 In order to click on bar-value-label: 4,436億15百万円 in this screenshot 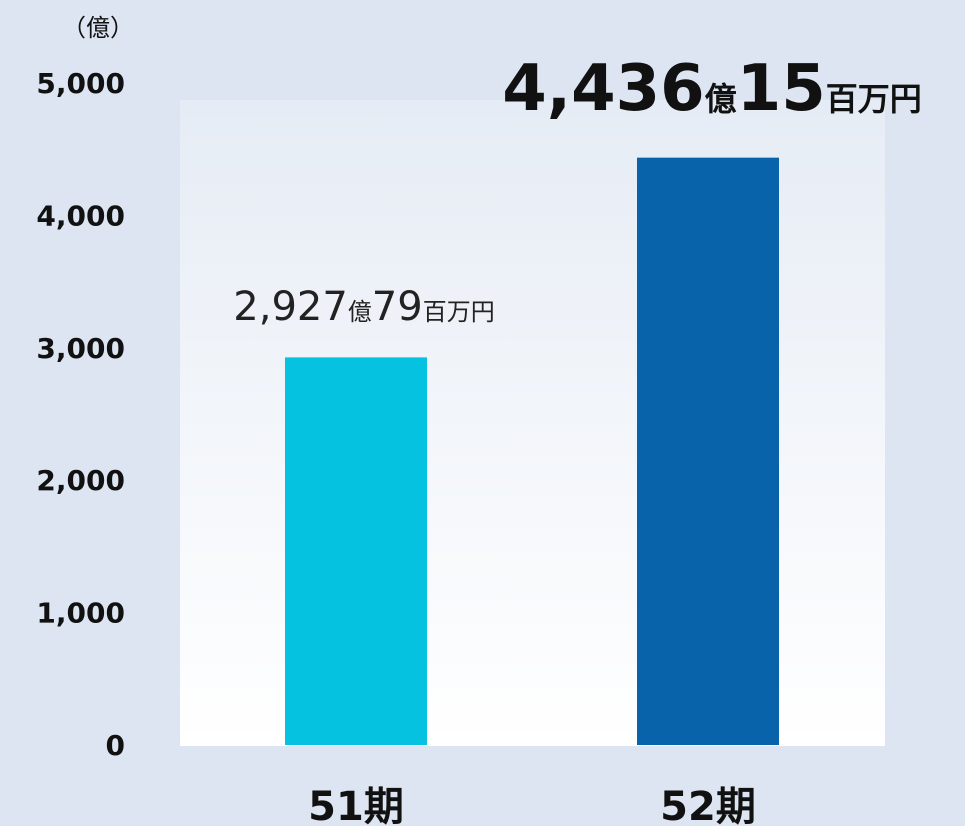, I will do `click(712, 89)`.